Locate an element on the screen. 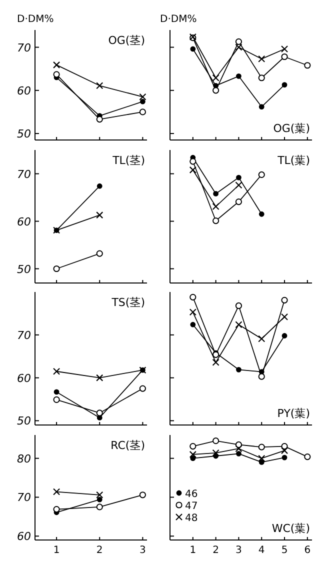 This screenshot has height=566, width=323. x-tick-label: 5 is located at coordinates (284, 550).